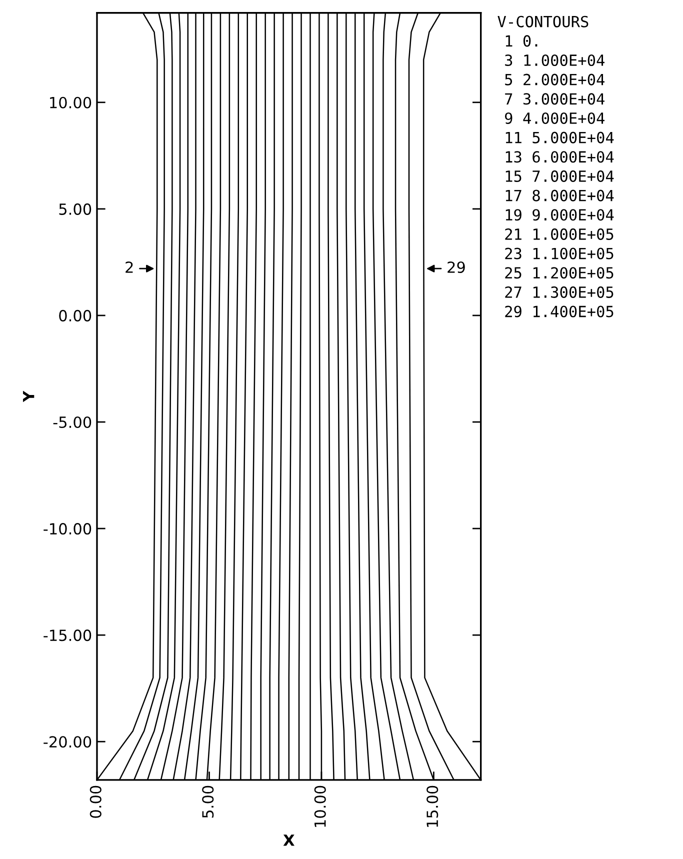  Describe the element at coordinates (68, 742) in the screenshot. I see `y-tick-label: -20.00` at that location.